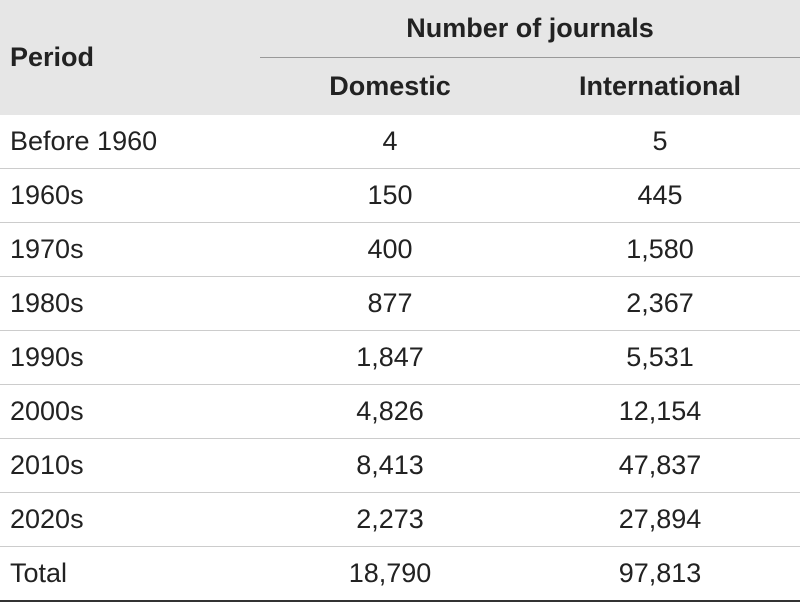 The image size is (800, 604). What do you see at coordinates (390, 249) in the screenshot?
I see `cell-value: 400` at bounding box center [390, 249].